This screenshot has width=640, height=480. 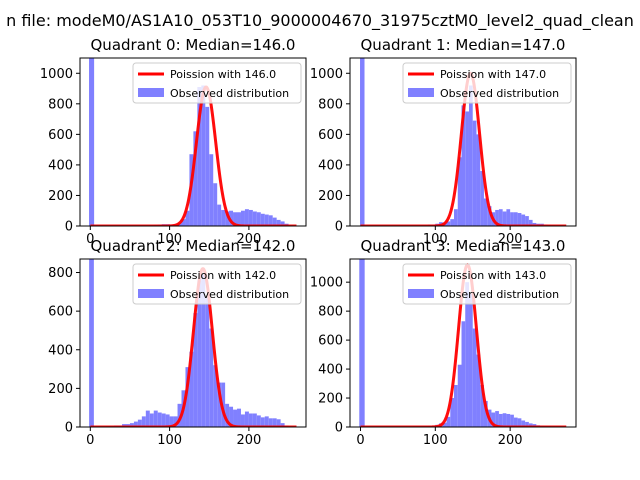 What do you see at coordinates (217, 83) in the screenshot?
I see `legend: Poission with 146.0 Observed distribution` at bounding box center [217, 83].